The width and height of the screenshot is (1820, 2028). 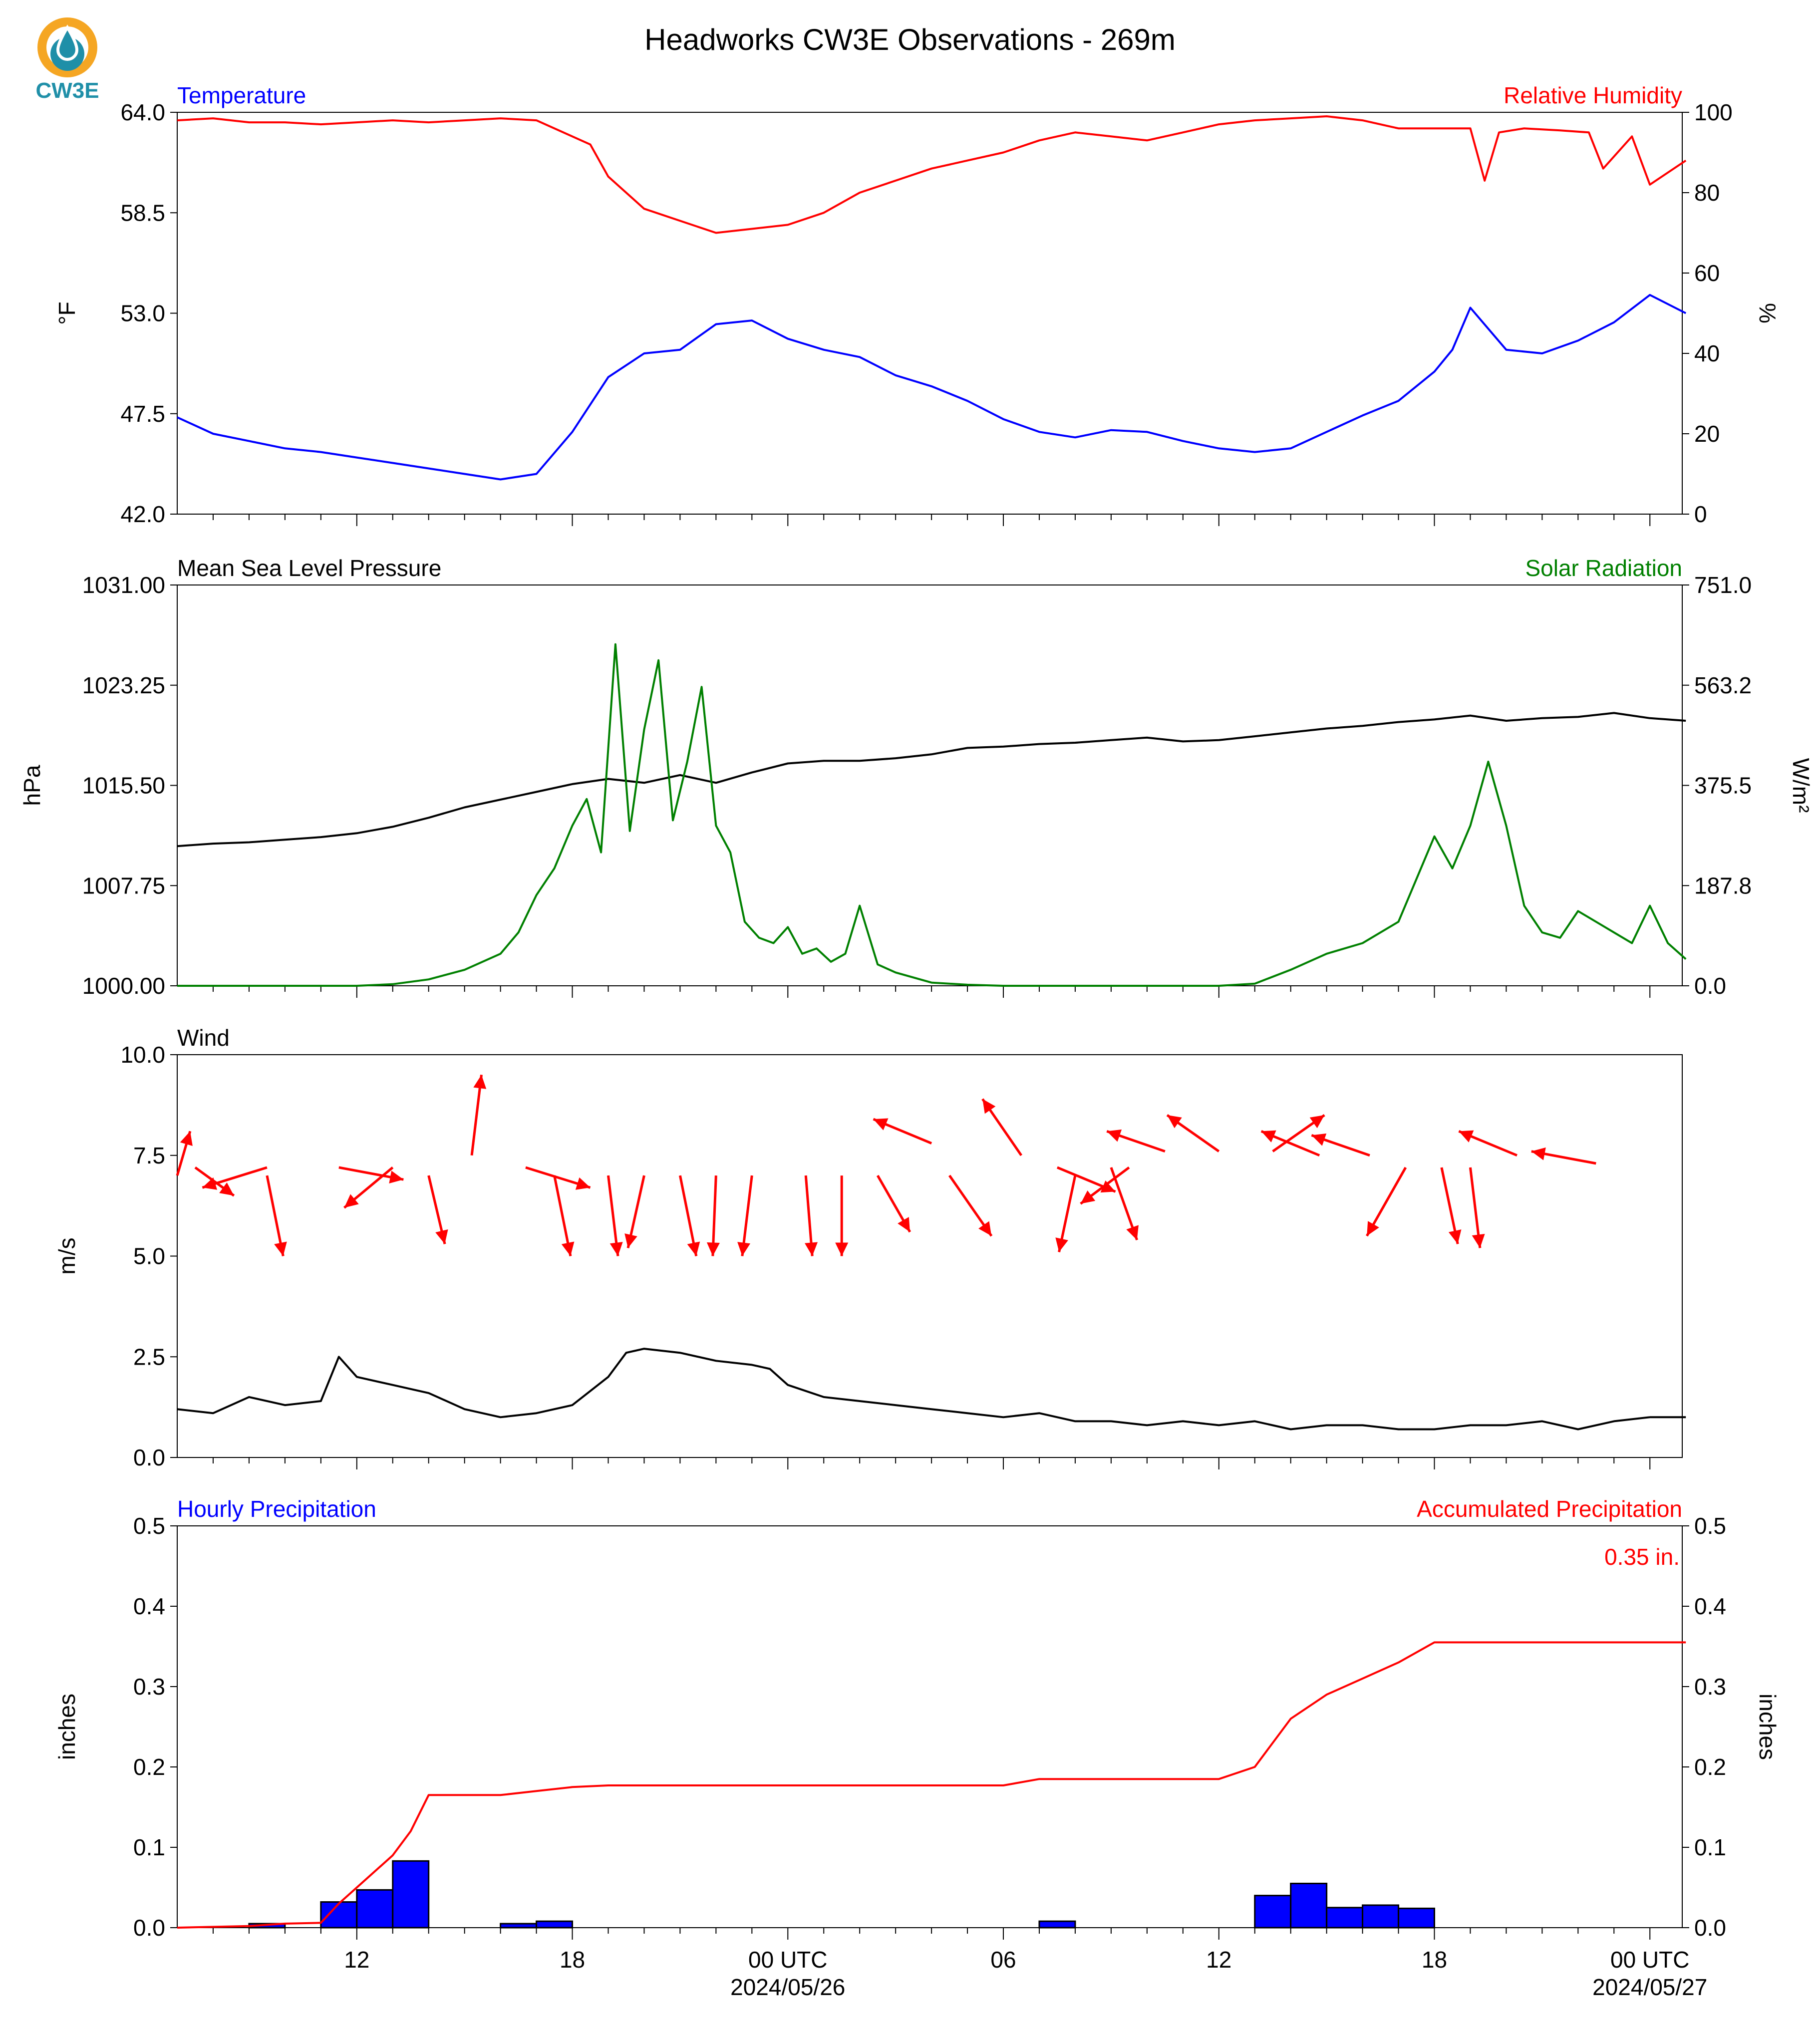 What do you see at coordinates (142, 313) in the screenshot?
I see `y-tick-label: 53.0` at bounding box center [142, 313].